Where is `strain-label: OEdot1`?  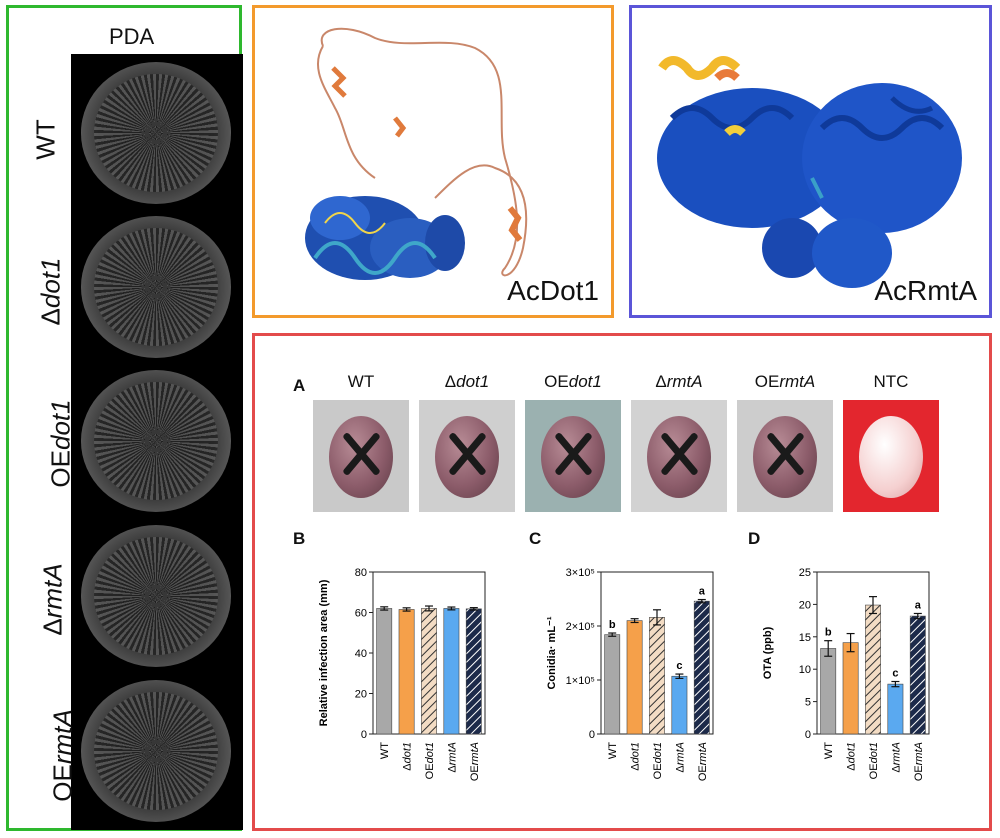
strain-label: OEdot1 is located at coordinates (60, 443).